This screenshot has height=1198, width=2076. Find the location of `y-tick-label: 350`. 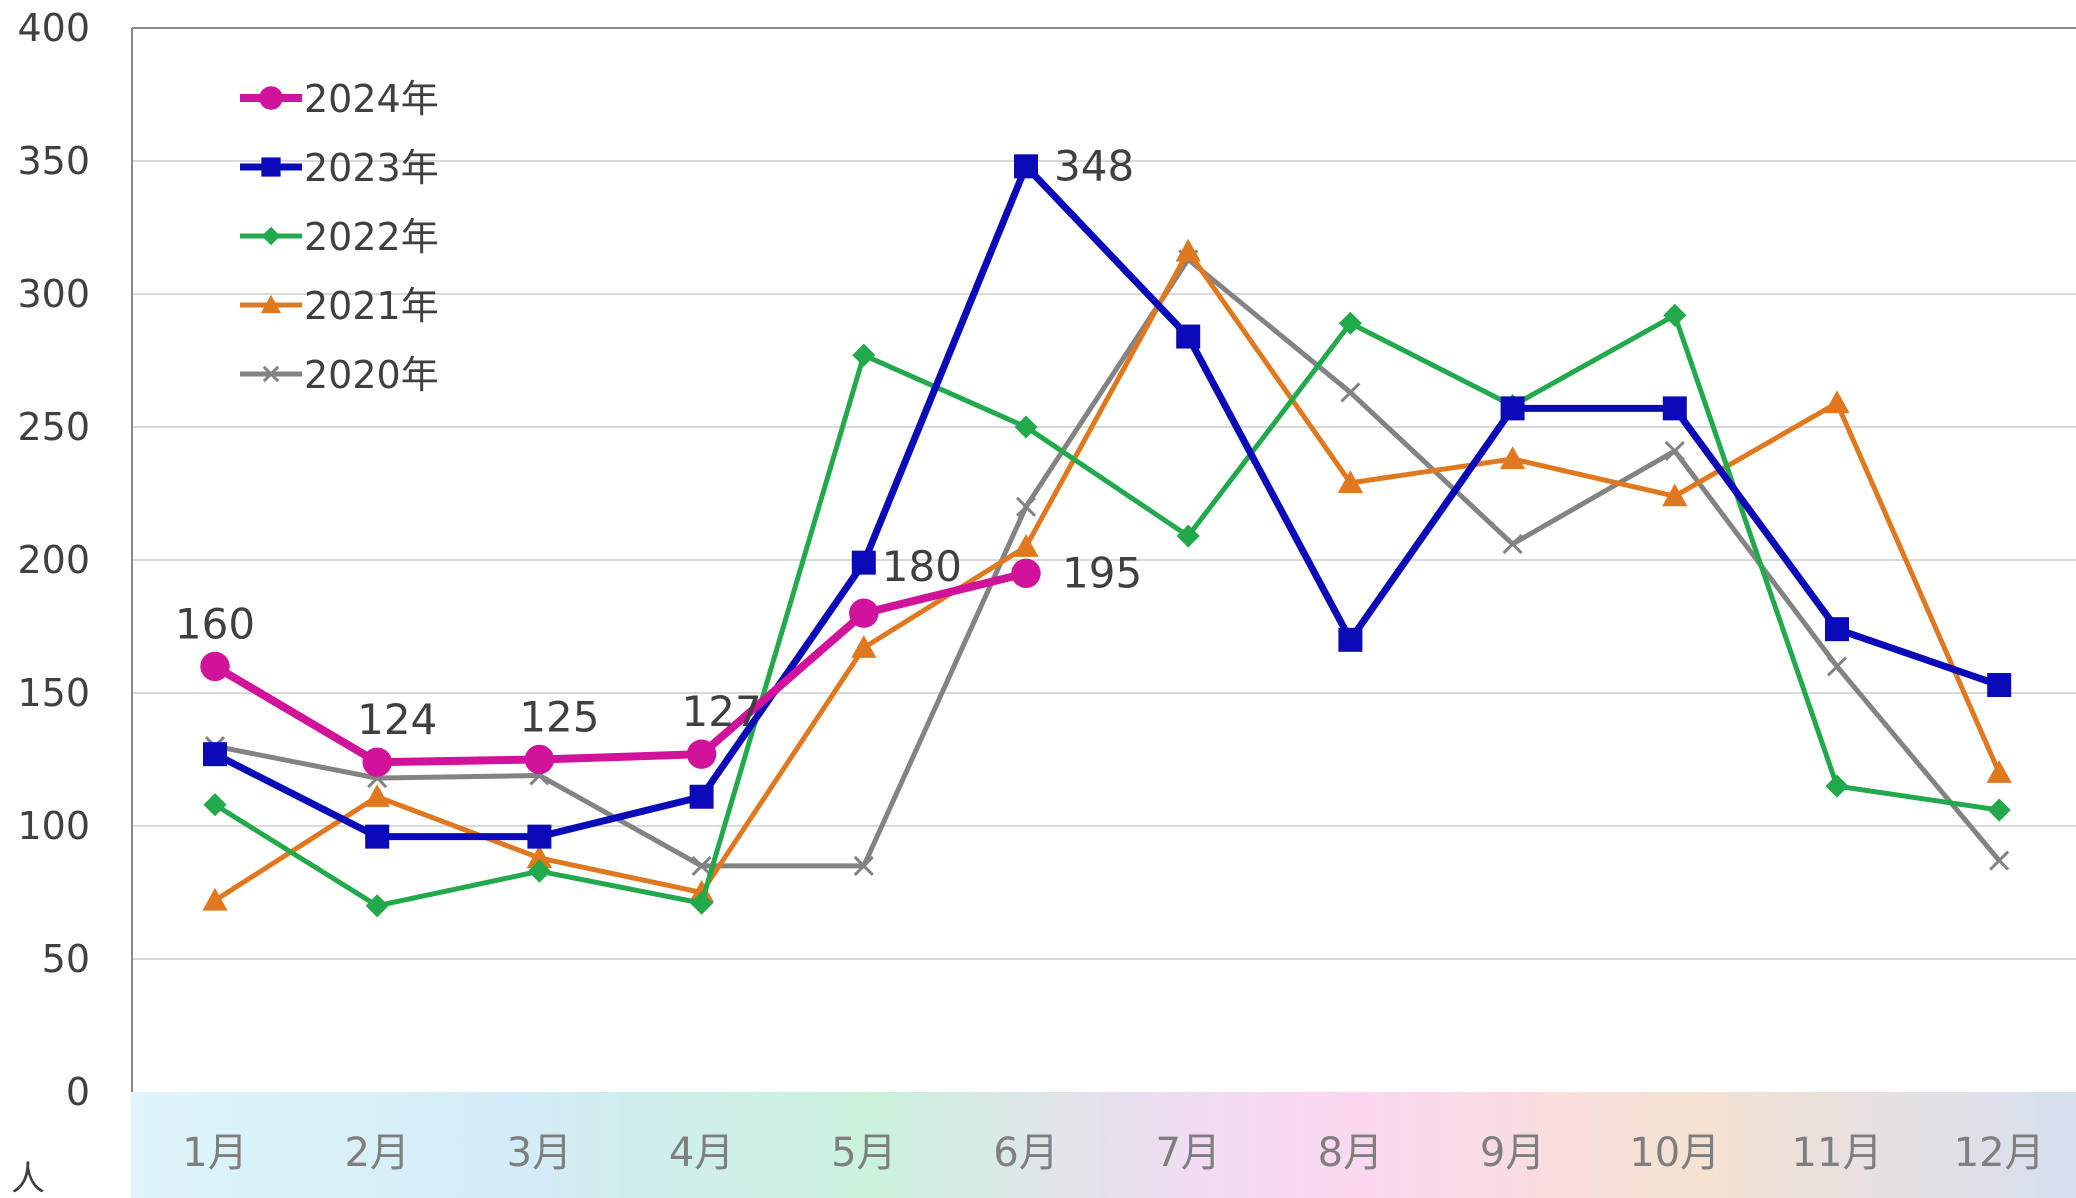

y-tick-label: 350 is located at coordinates (53, 161).